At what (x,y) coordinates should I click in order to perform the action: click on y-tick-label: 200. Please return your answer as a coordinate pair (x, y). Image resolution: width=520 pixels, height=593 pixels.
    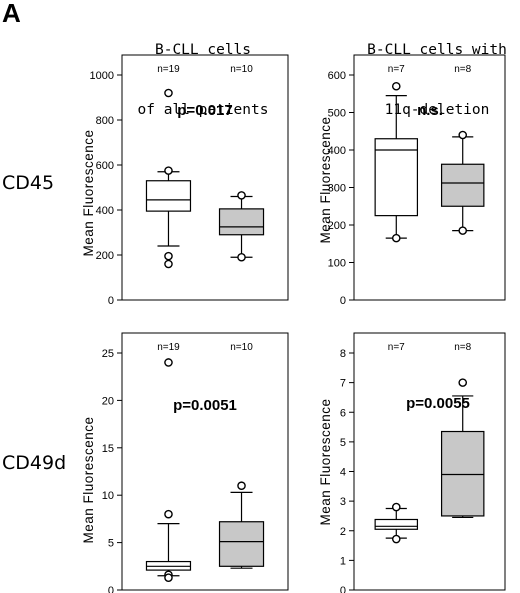
    Looking at the image, I should click on (105, 256).